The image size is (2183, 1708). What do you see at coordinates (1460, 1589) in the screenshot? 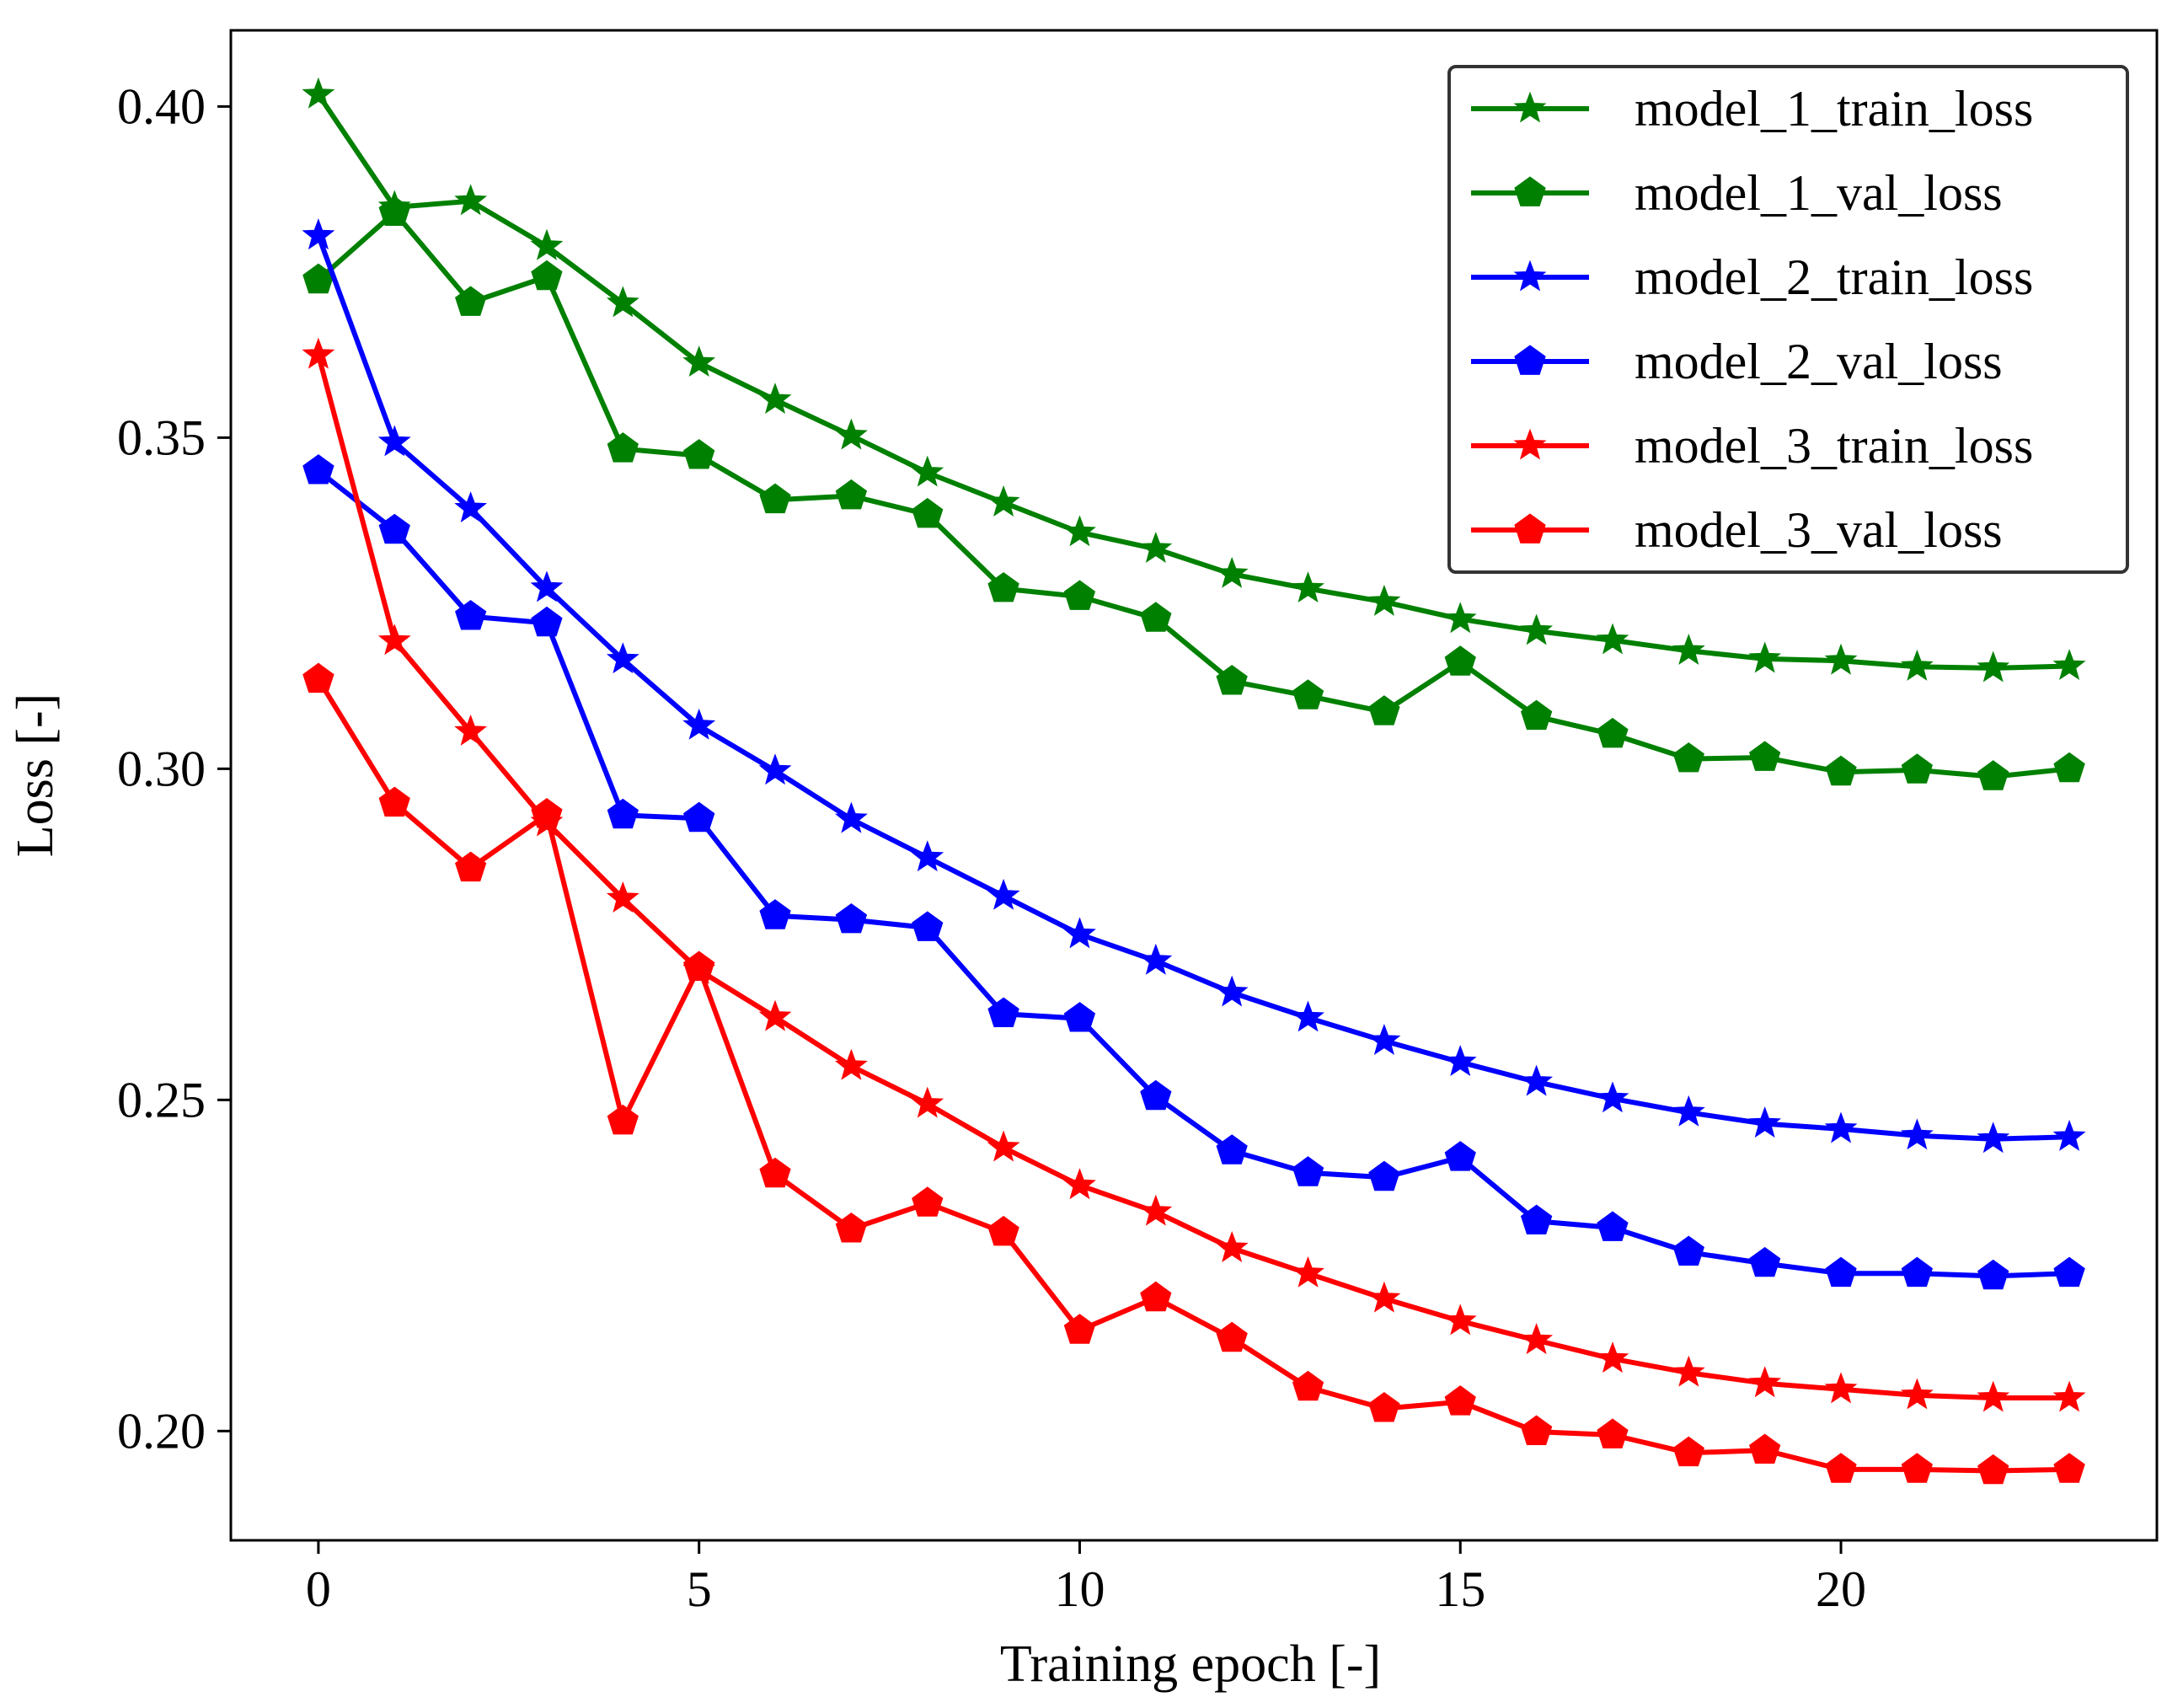
I see `x-tick-label: 15` at bounding box center [1460, 1589].